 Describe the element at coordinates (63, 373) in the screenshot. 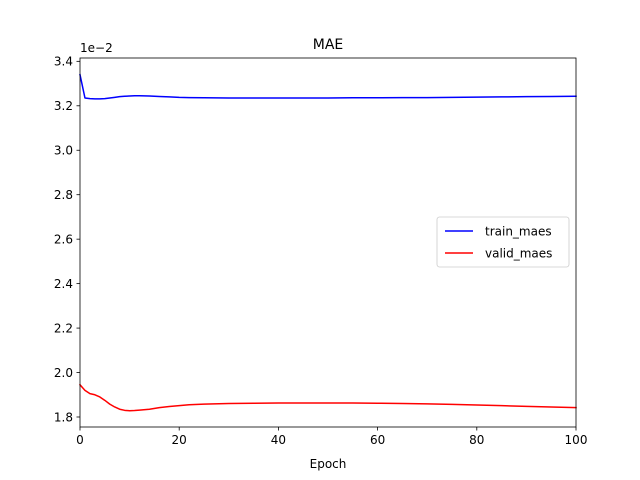

I see `y-tick-label: 2.0` at that location.